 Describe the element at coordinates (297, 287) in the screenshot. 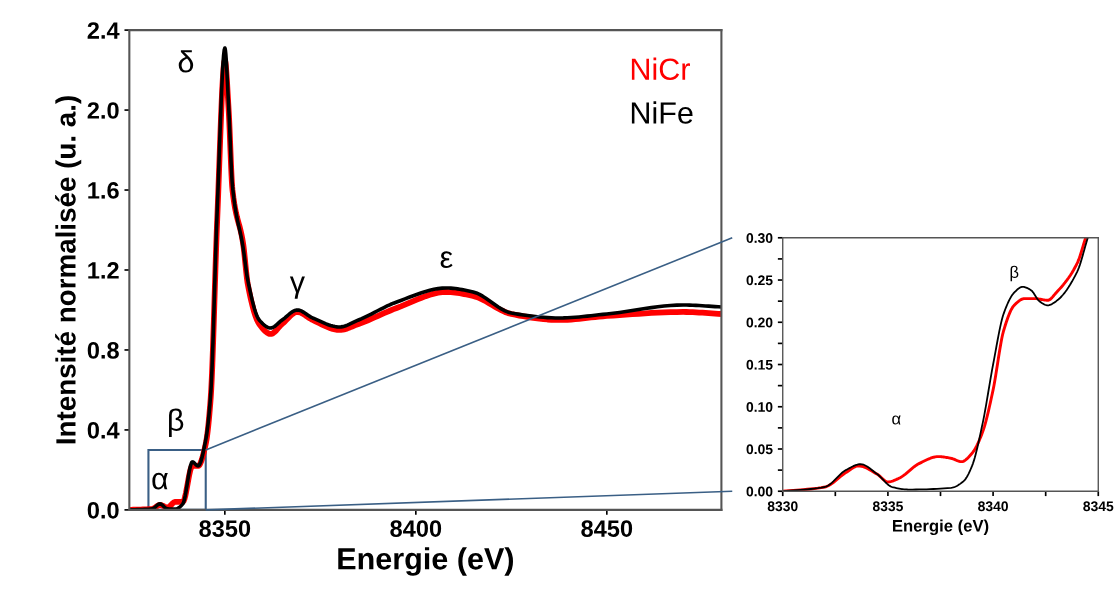

I see `annotation: γ` at that location.